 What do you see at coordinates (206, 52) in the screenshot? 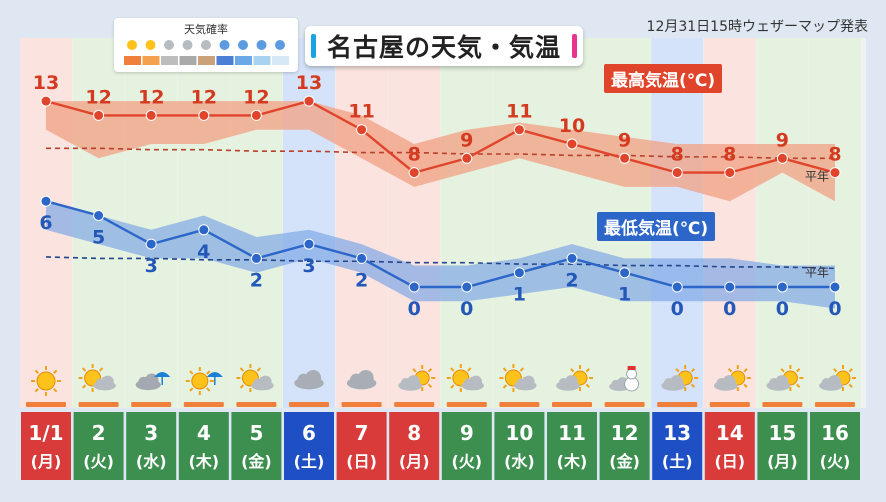
I see `legend-swatches` at bounding box center [206, 52].